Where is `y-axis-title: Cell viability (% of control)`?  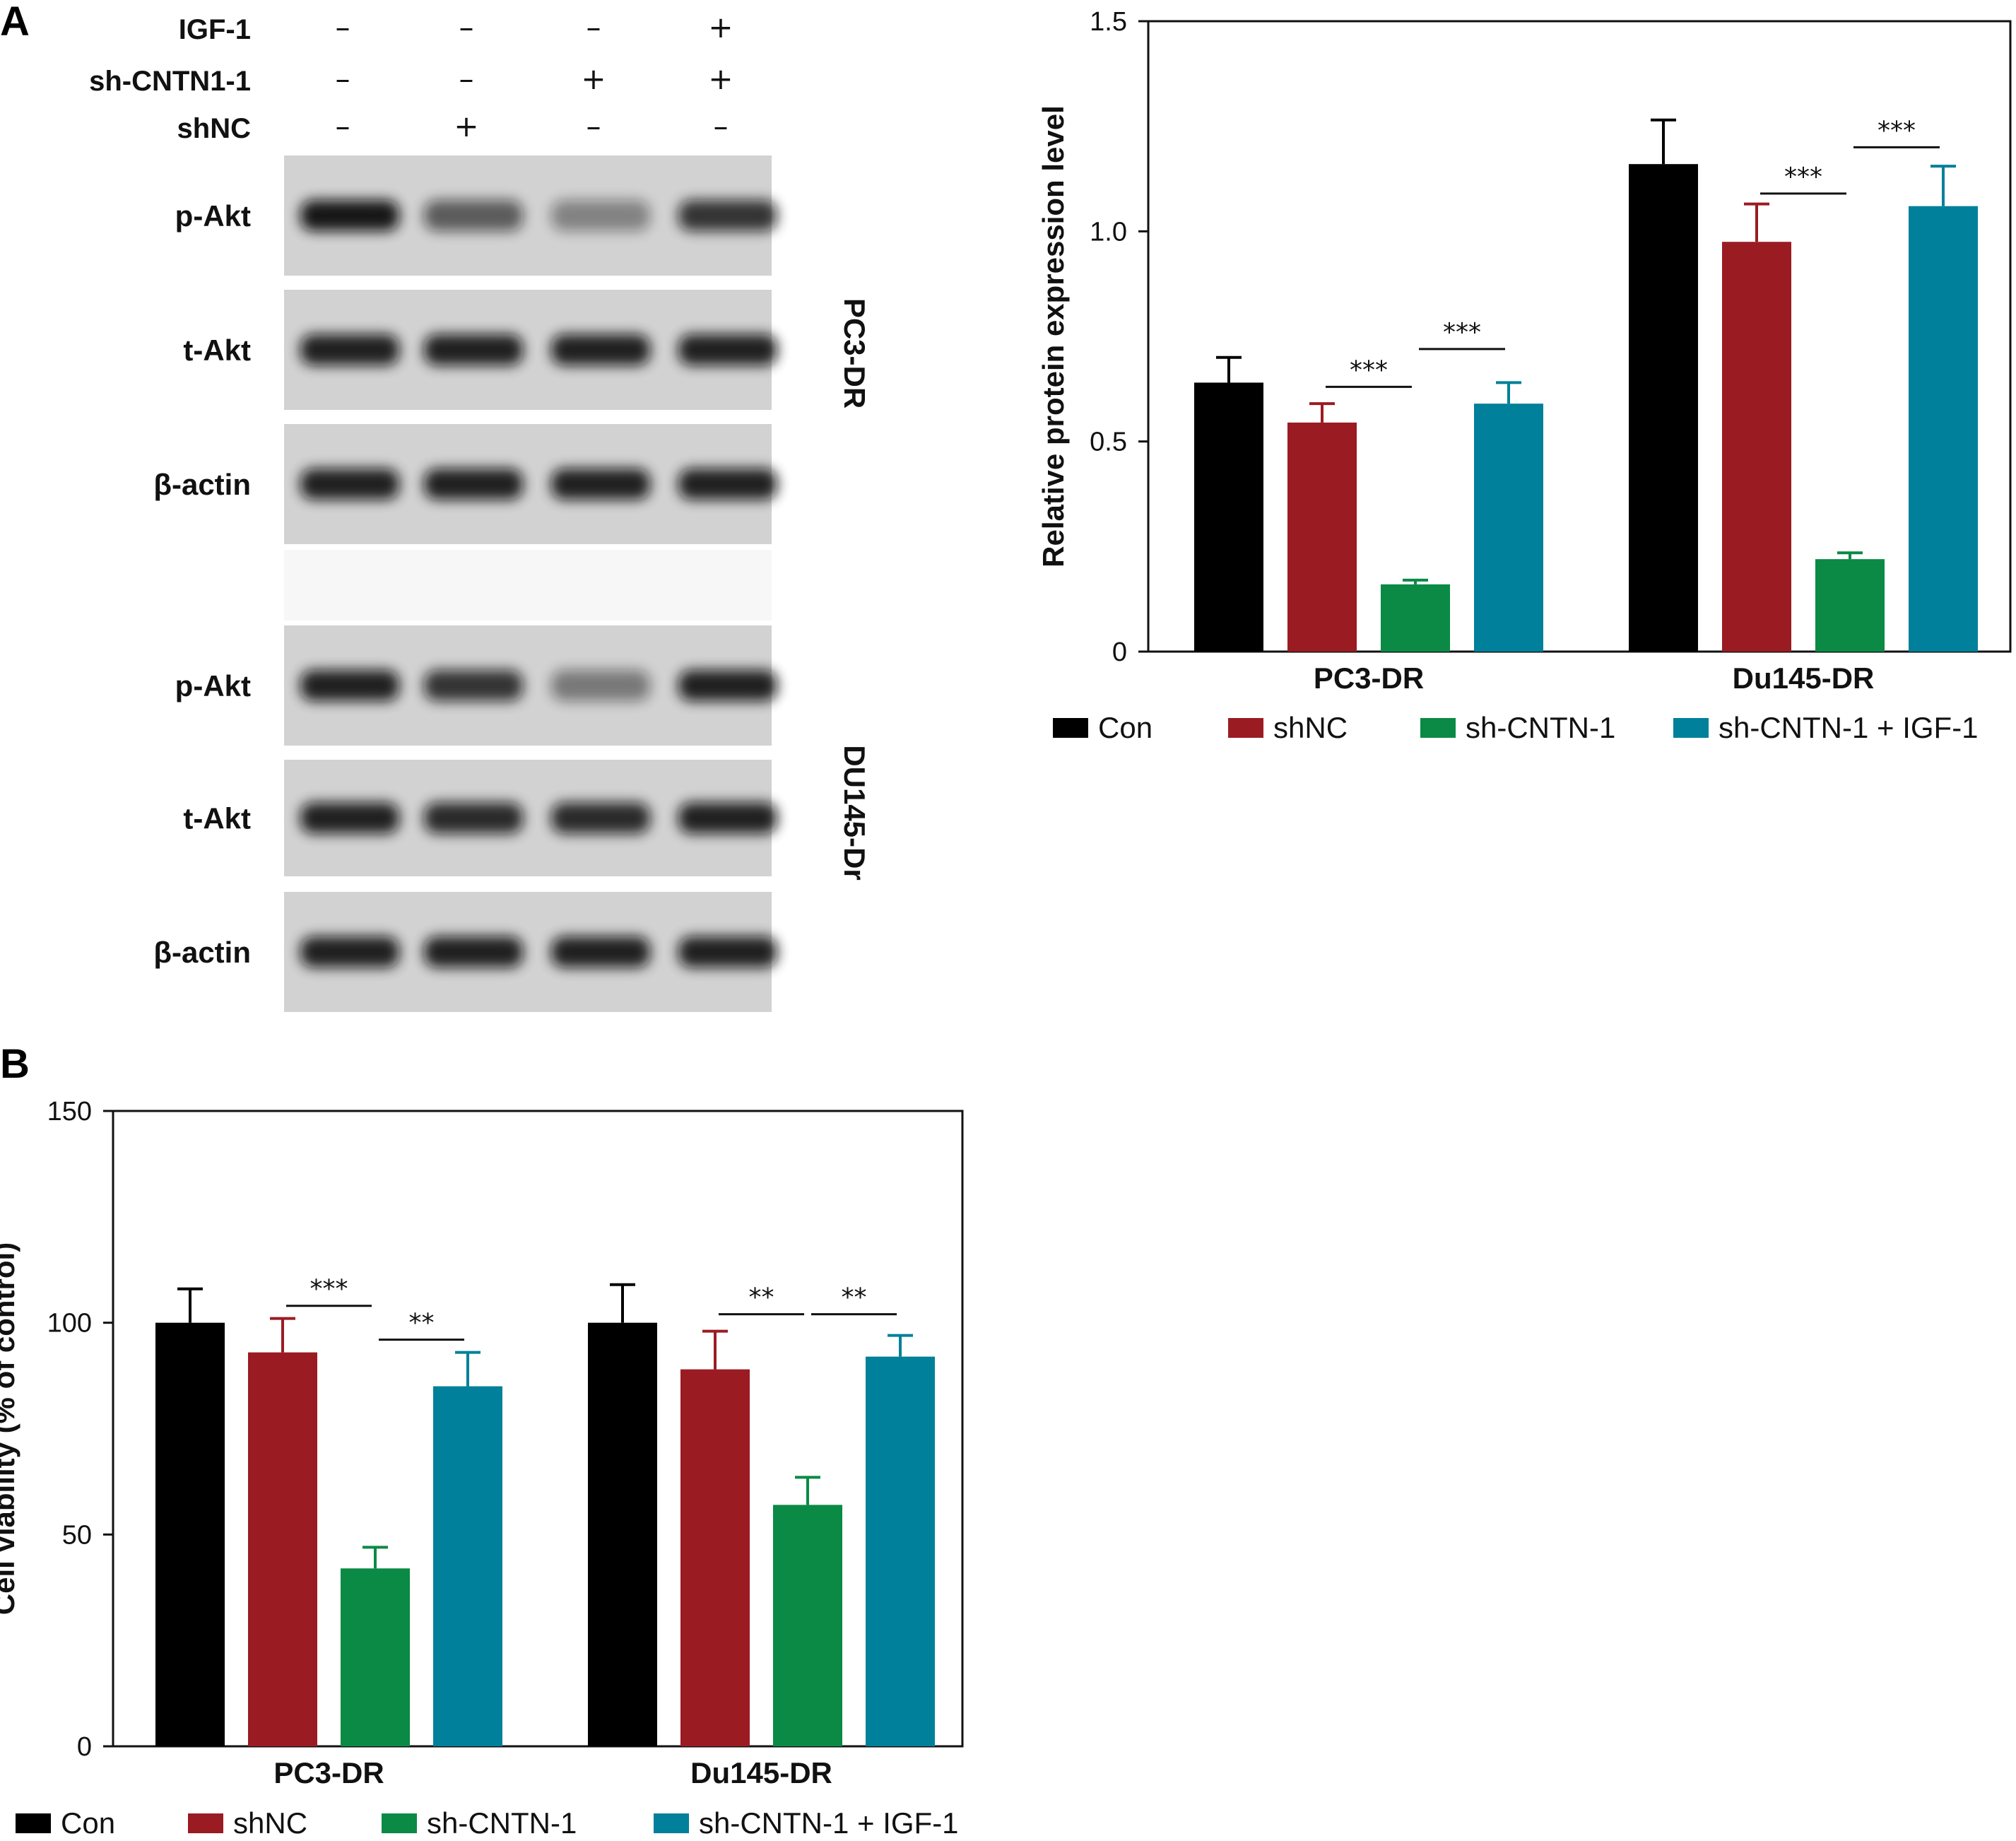 y-axis-title: Cell viability (% of control) is located at coordinates (10, 1429).